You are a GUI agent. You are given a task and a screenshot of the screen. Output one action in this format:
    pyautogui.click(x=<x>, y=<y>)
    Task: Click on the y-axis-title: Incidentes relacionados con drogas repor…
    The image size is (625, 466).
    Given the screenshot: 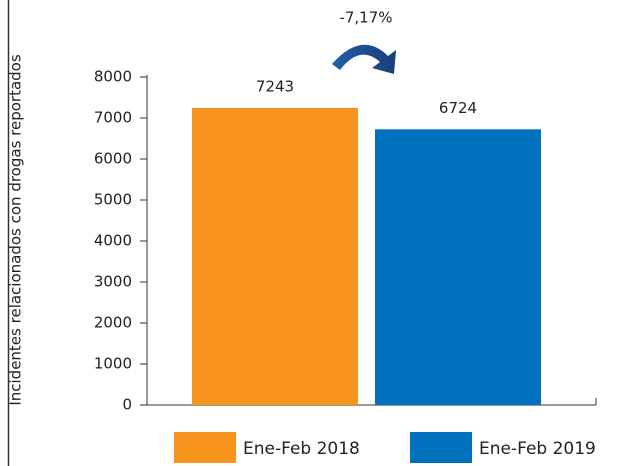 What is the action you would take?
    pyautogui.click(x=16, y=230)
    